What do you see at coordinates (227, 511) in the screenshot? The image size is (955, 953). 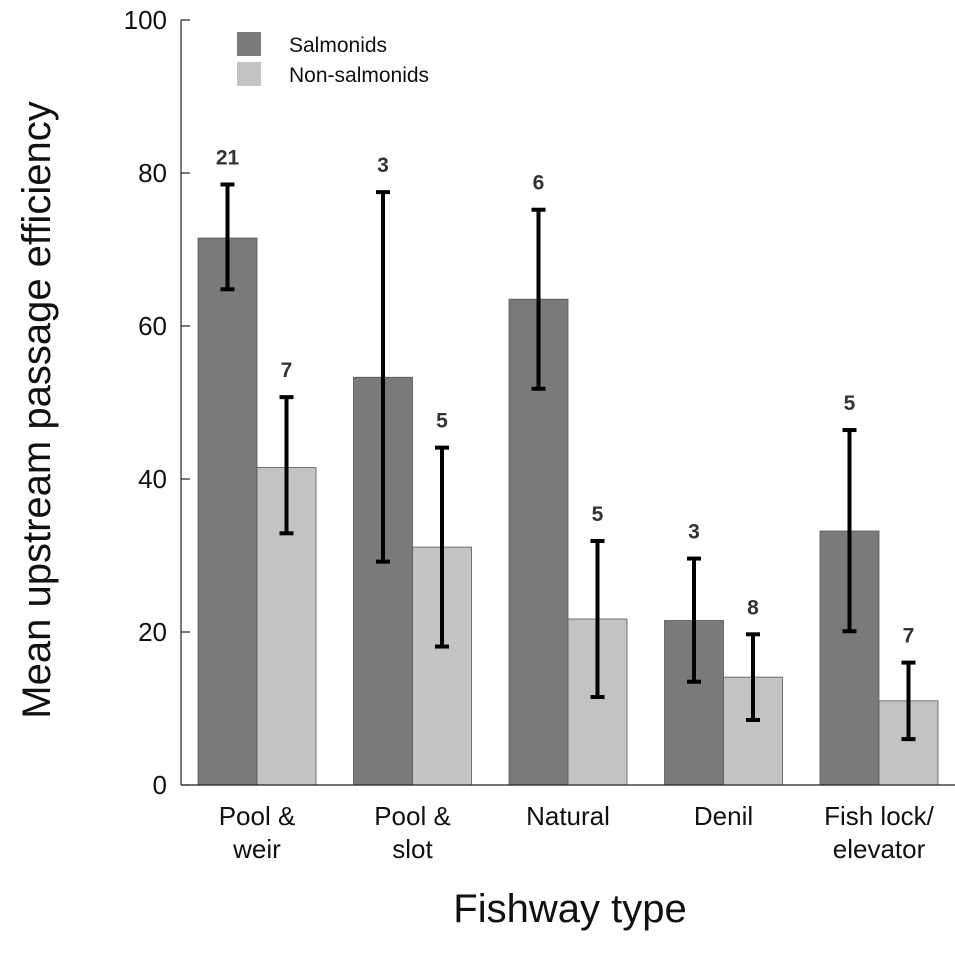 I see `bar-salmonids` at bounding box center [227, 511].